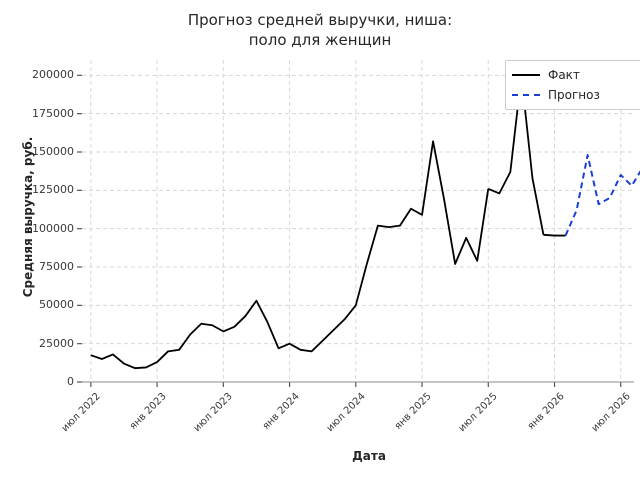 The height and width of the screenshot is (480, 640). What do you see at coordinates (526, 75) in the screenshot?
I see `legend-swatch-fact` at bounding box center [526, 75].